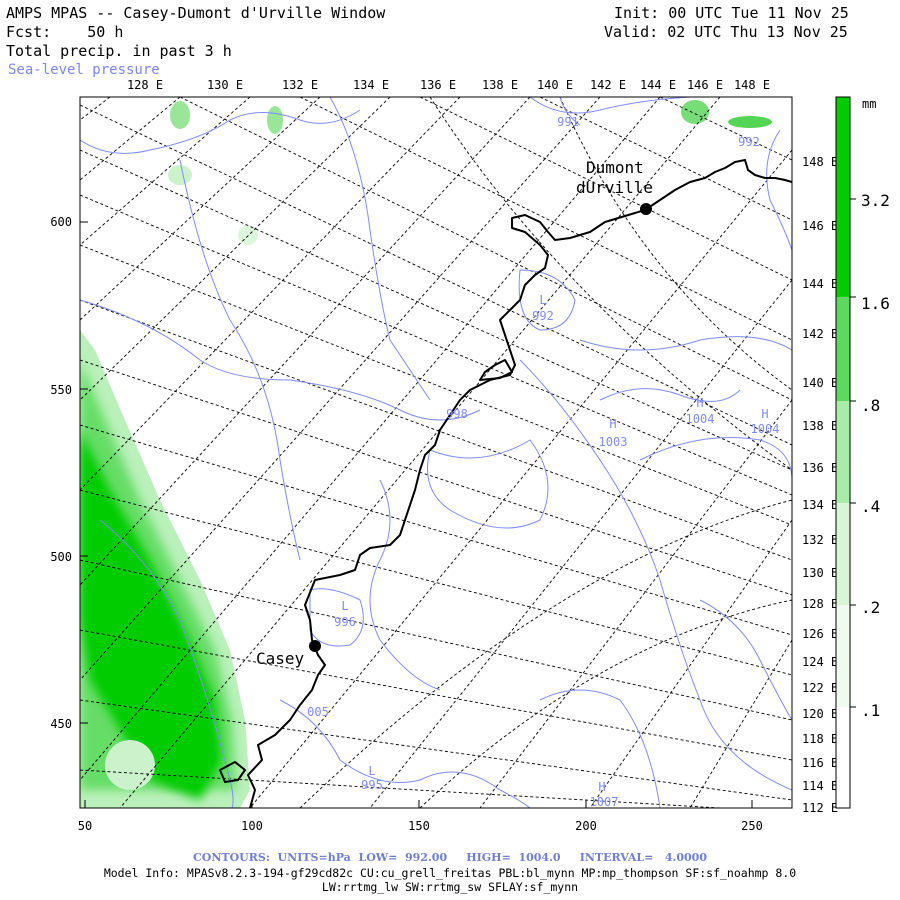 The height and width of the screenshot is (900, 900). What do you see at coordinates (870, 607) in the screenshot?
I see `legend-level: .2` at bounding box center [870, 607].